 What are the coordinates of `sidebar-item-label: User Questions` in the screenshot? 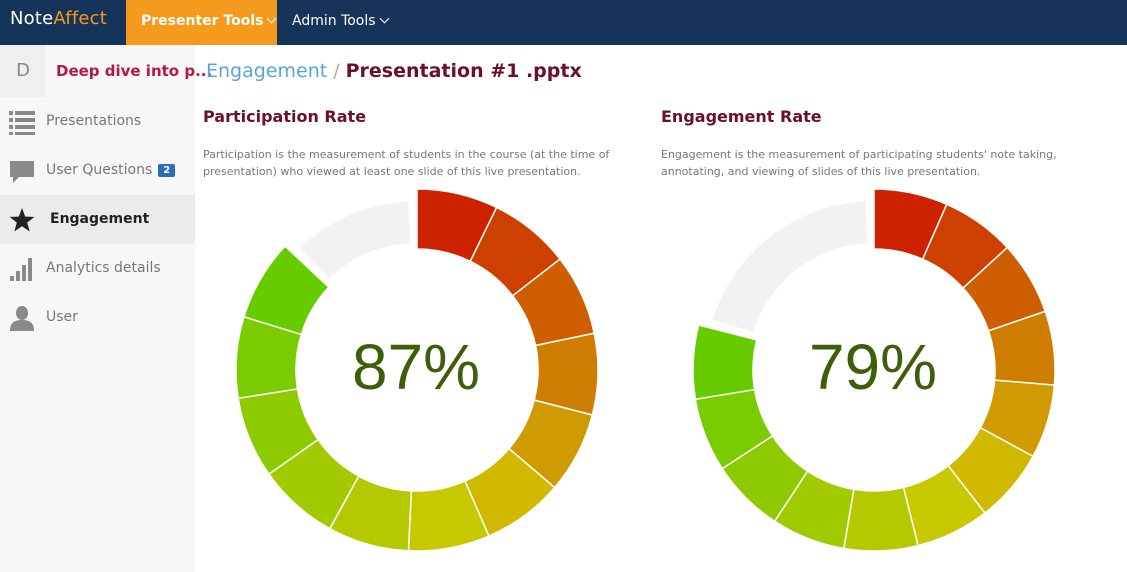 It's located at (99, 170).